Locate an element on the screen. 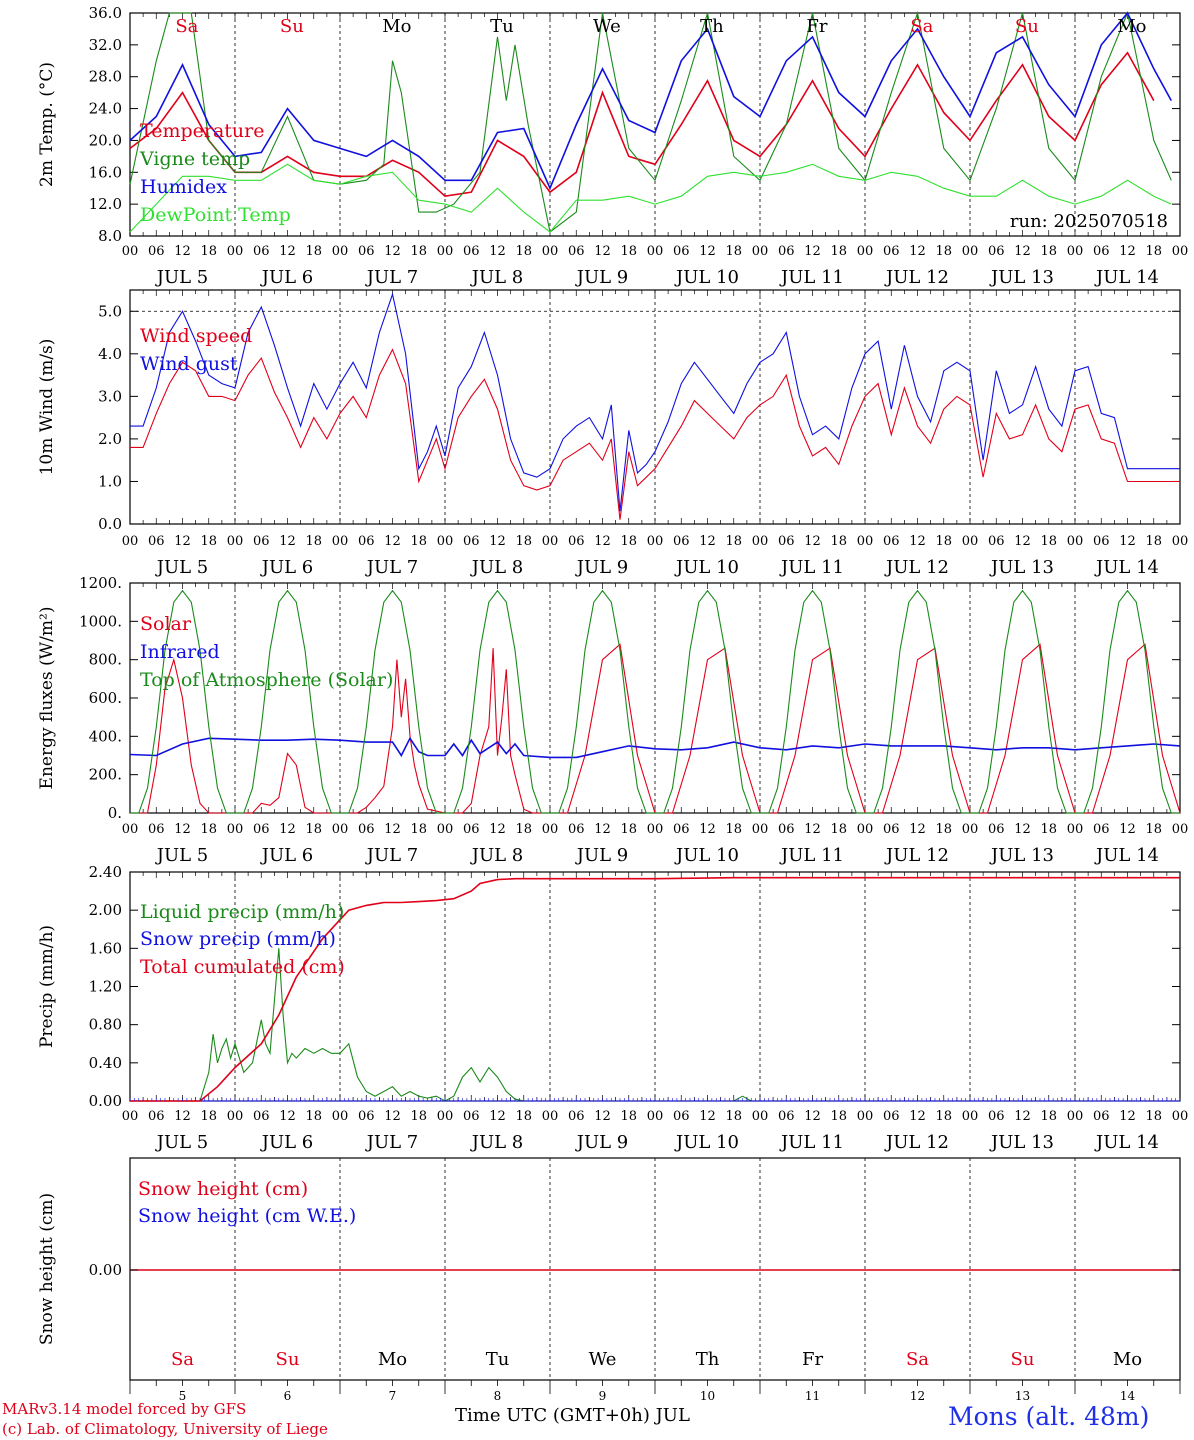  legend-entry: Infrared is located at coordinates (180, 652).